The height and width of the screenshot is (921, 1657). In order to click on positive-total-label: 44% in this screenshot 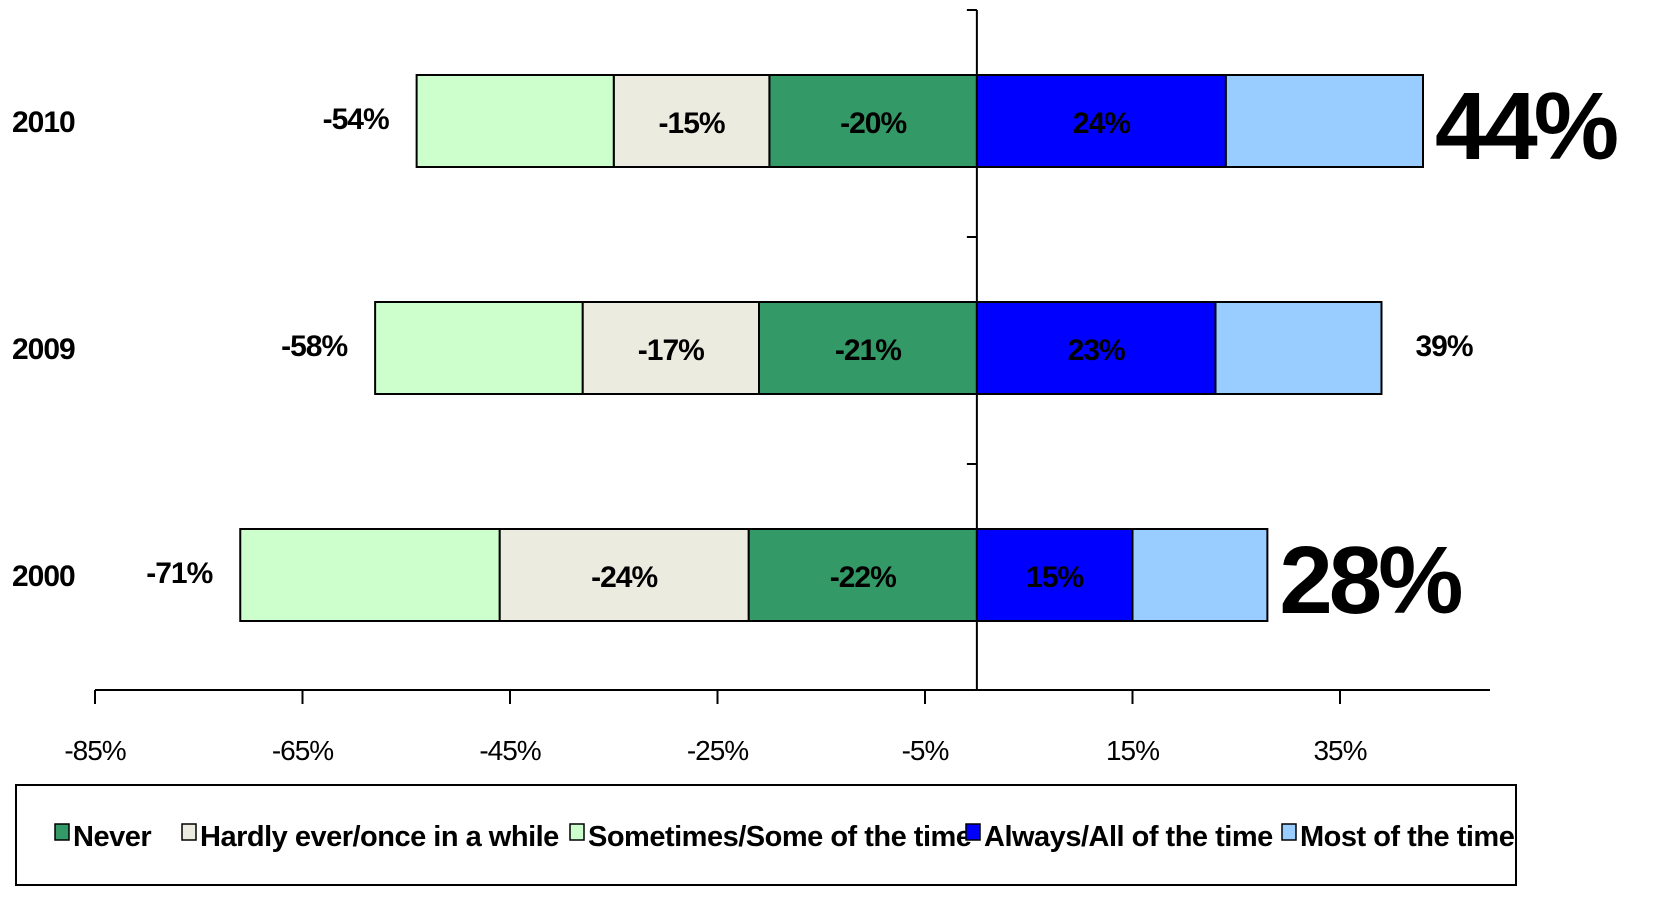, I will do `click(1526, 126)`.